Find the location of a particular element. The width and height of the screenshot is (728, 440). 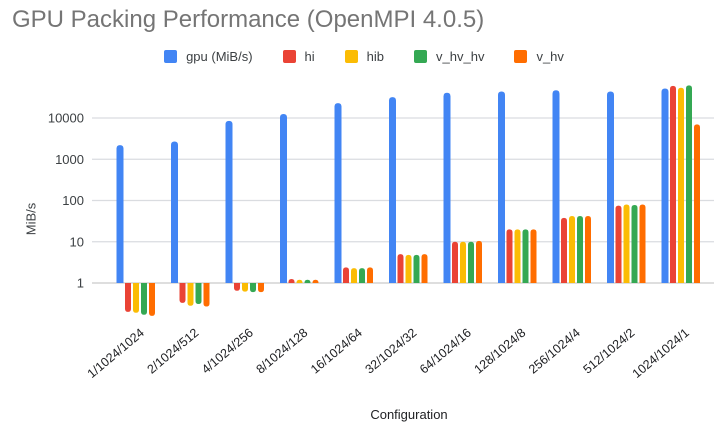

x-axis-tick-label: 8/1024/128 is located at coordinates (282, 351).